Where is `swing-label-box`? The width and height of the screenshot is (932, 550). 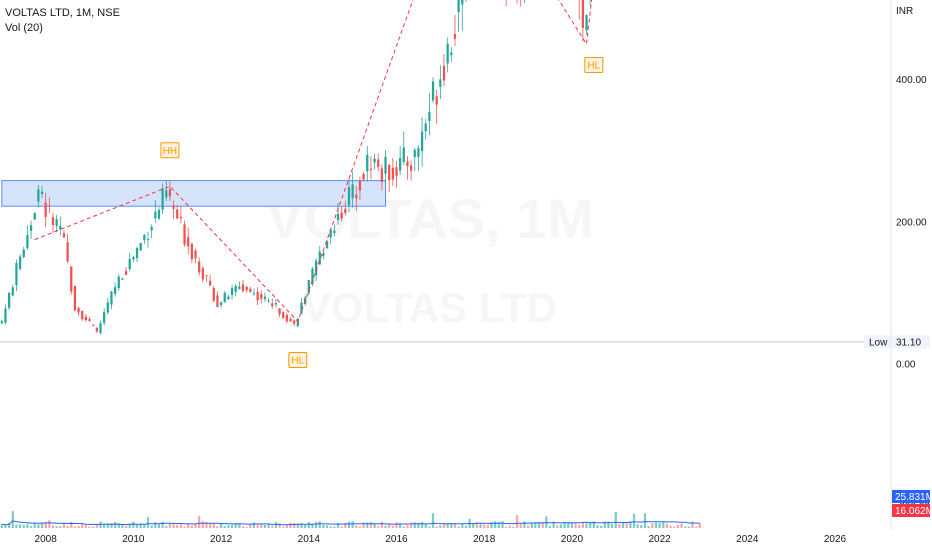 swing-label-box is located at coordinates (298, 359).